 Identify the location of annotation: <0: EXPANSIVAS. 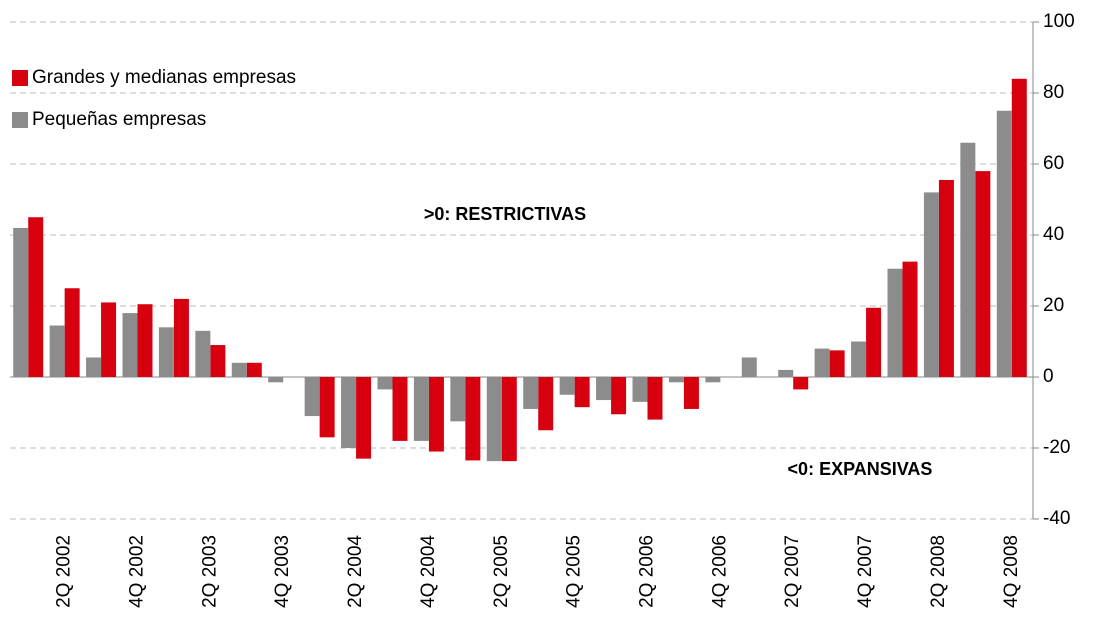
(860, 469).